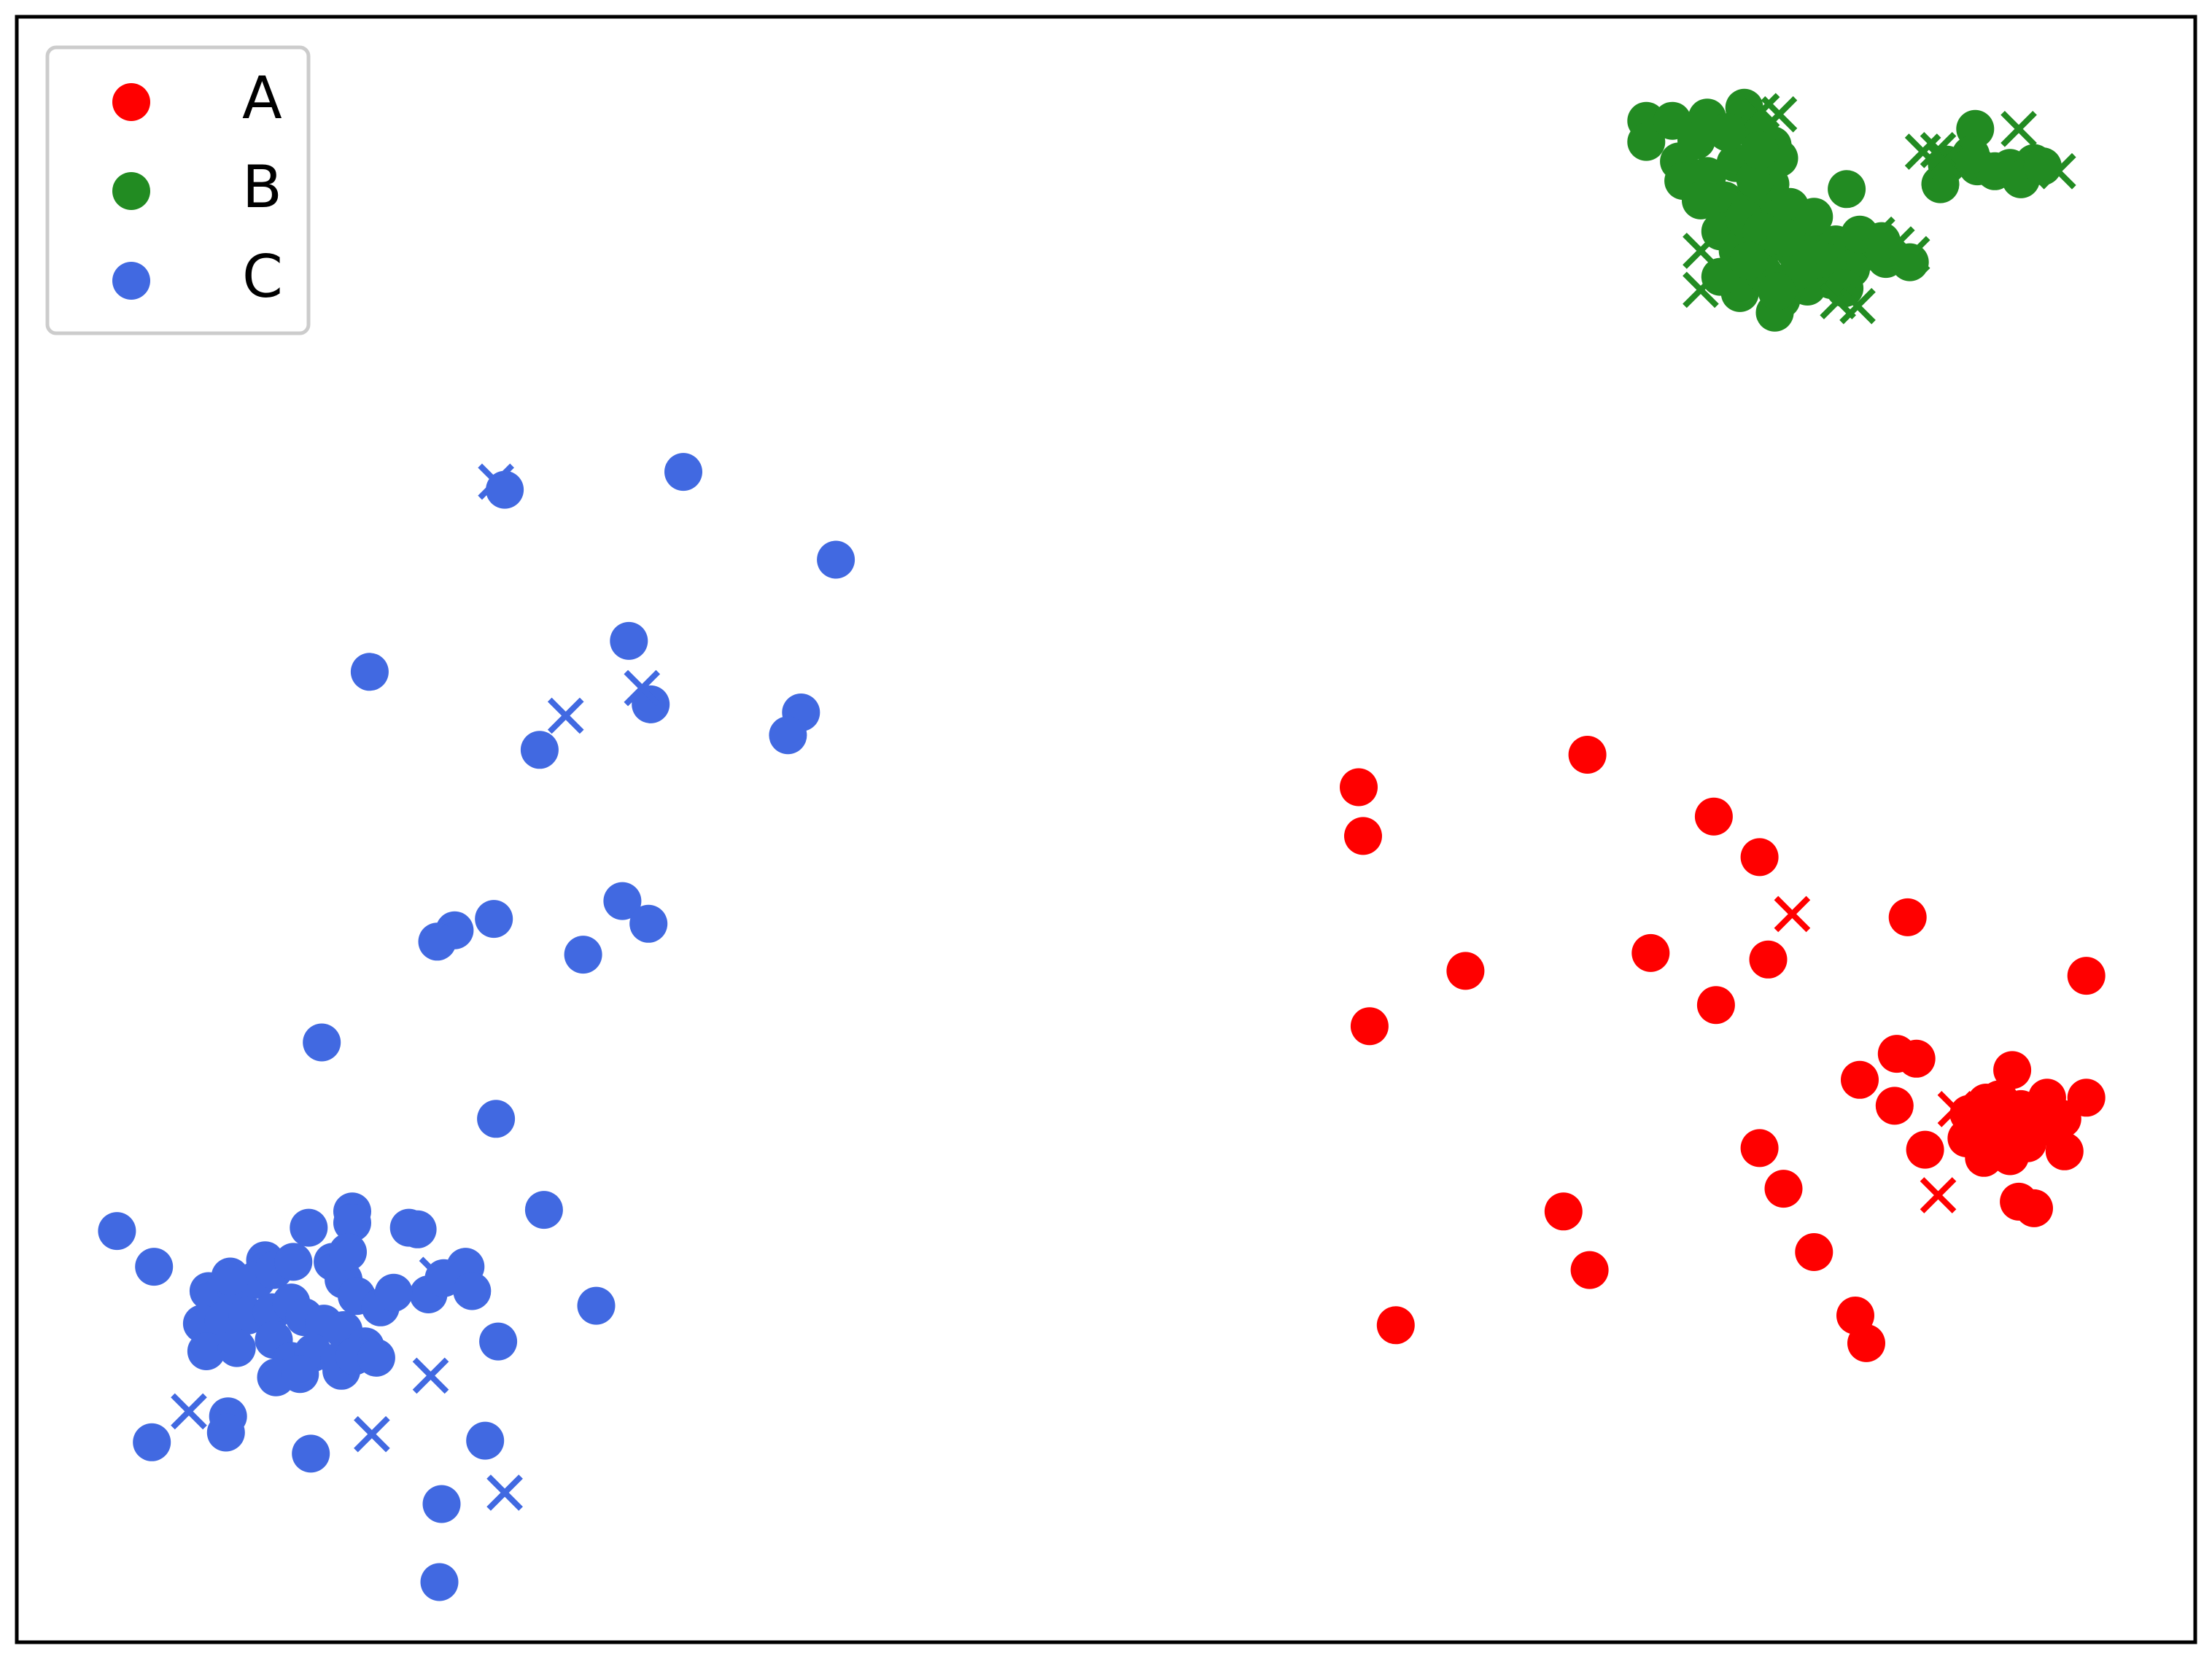 Image resolution: width=2212 pixels, height=1659 pixels. What do you see at coordinates (1852, 210) in the screenshot?
I see `series-b` at bounding box center [1852, 210].